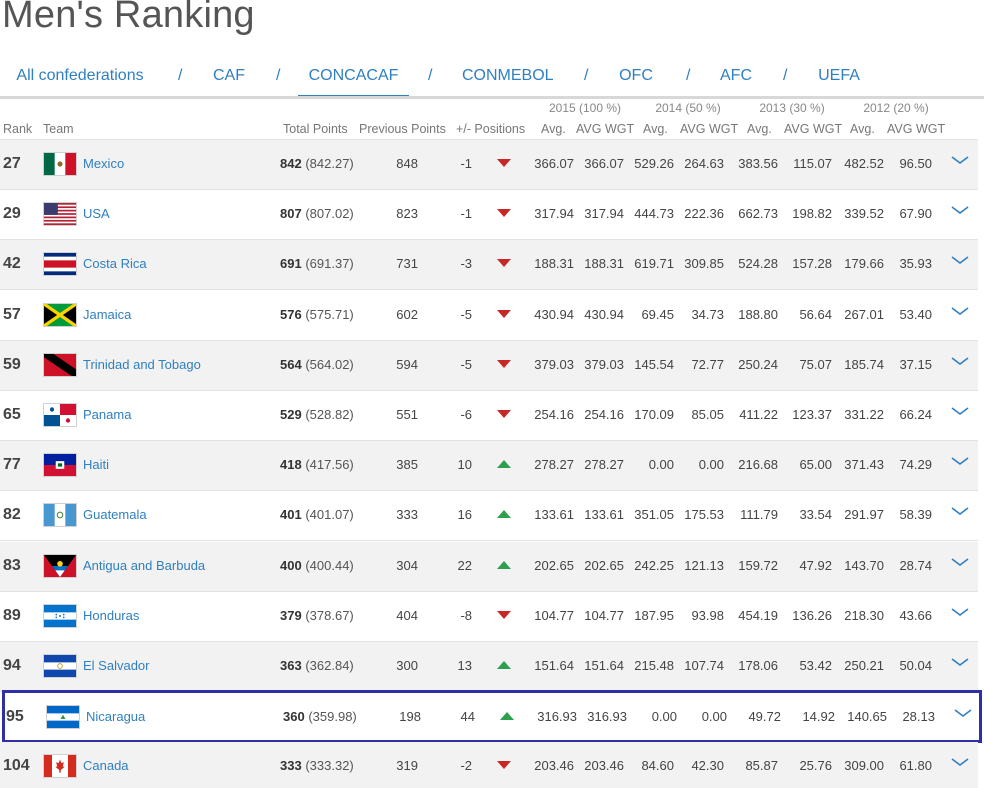 The image size is (984, 788). What do you see at coordinates (104, 163) in the screenshot?
I see `team-link: Mexico` at bounding box center [104, 163].